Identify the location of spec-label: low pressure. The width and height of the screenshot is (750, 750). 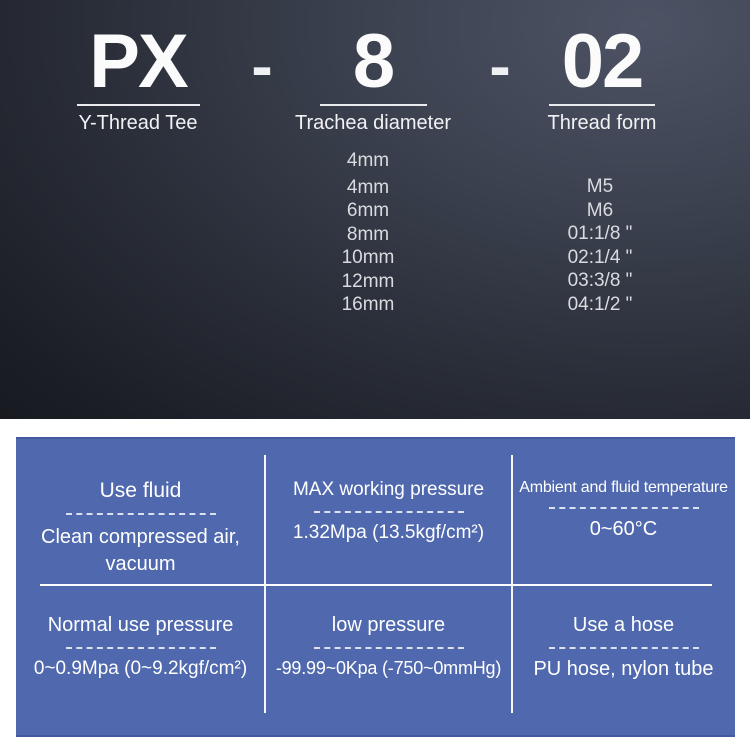
(388, 625).